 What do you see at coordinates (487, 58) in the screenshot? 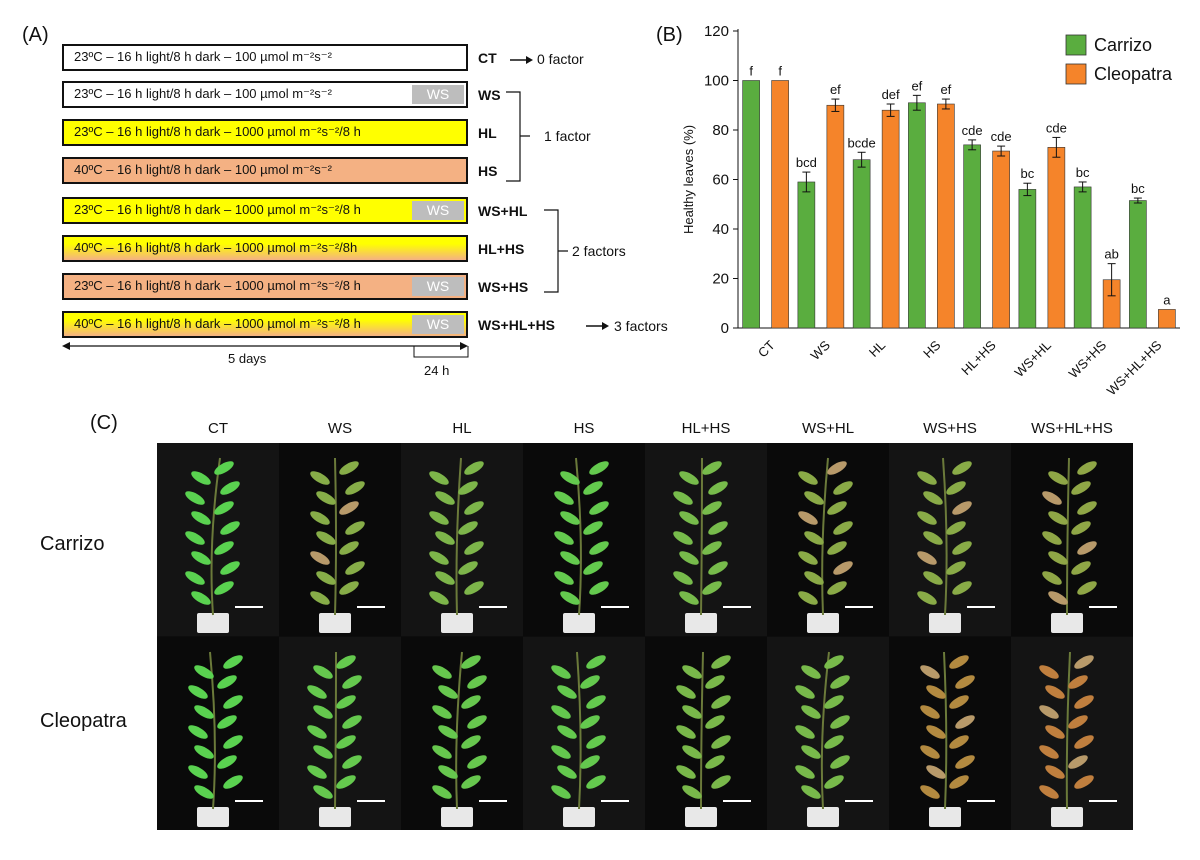
I see `condition-code: CT` at bounding box center [487, 58].